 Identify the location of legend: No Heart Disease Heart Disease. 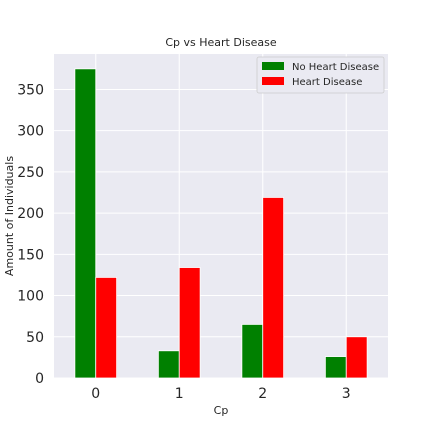
(320, 75).